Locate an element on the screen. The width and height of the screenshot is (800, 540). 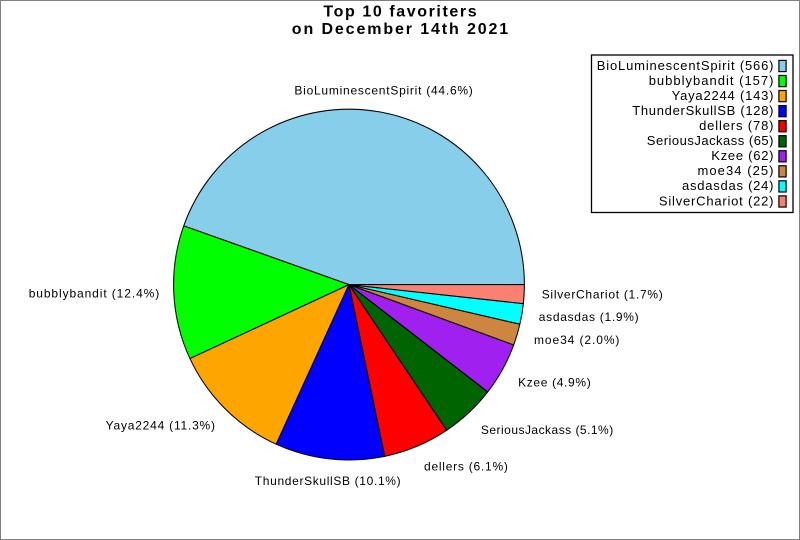
svg-text: ThunderSkullSB (128) is located at coordinates (702, 110).